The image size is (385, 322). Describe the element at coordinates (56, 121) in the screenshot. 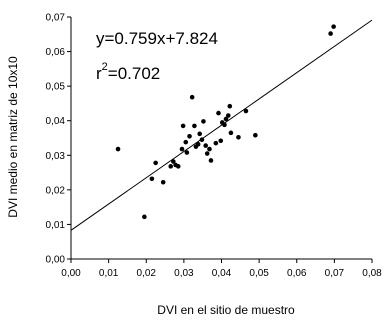

I see `y-tick-label: 0,04` at that location.